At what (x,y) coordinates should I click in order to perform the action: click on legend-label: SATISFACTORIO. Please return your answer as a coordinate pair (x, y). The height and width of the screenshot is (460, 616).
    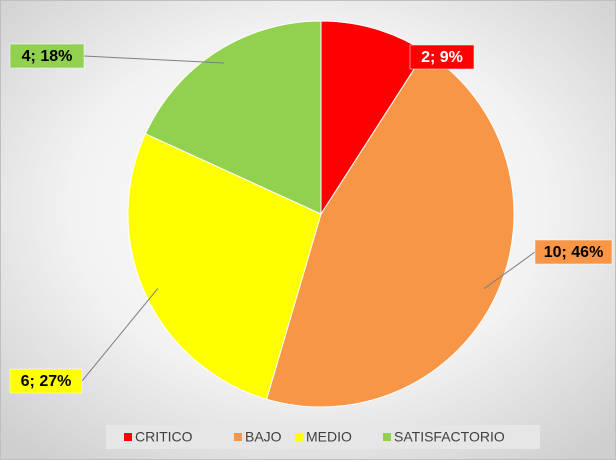
    Looking at the image, I should click on (449, 437).